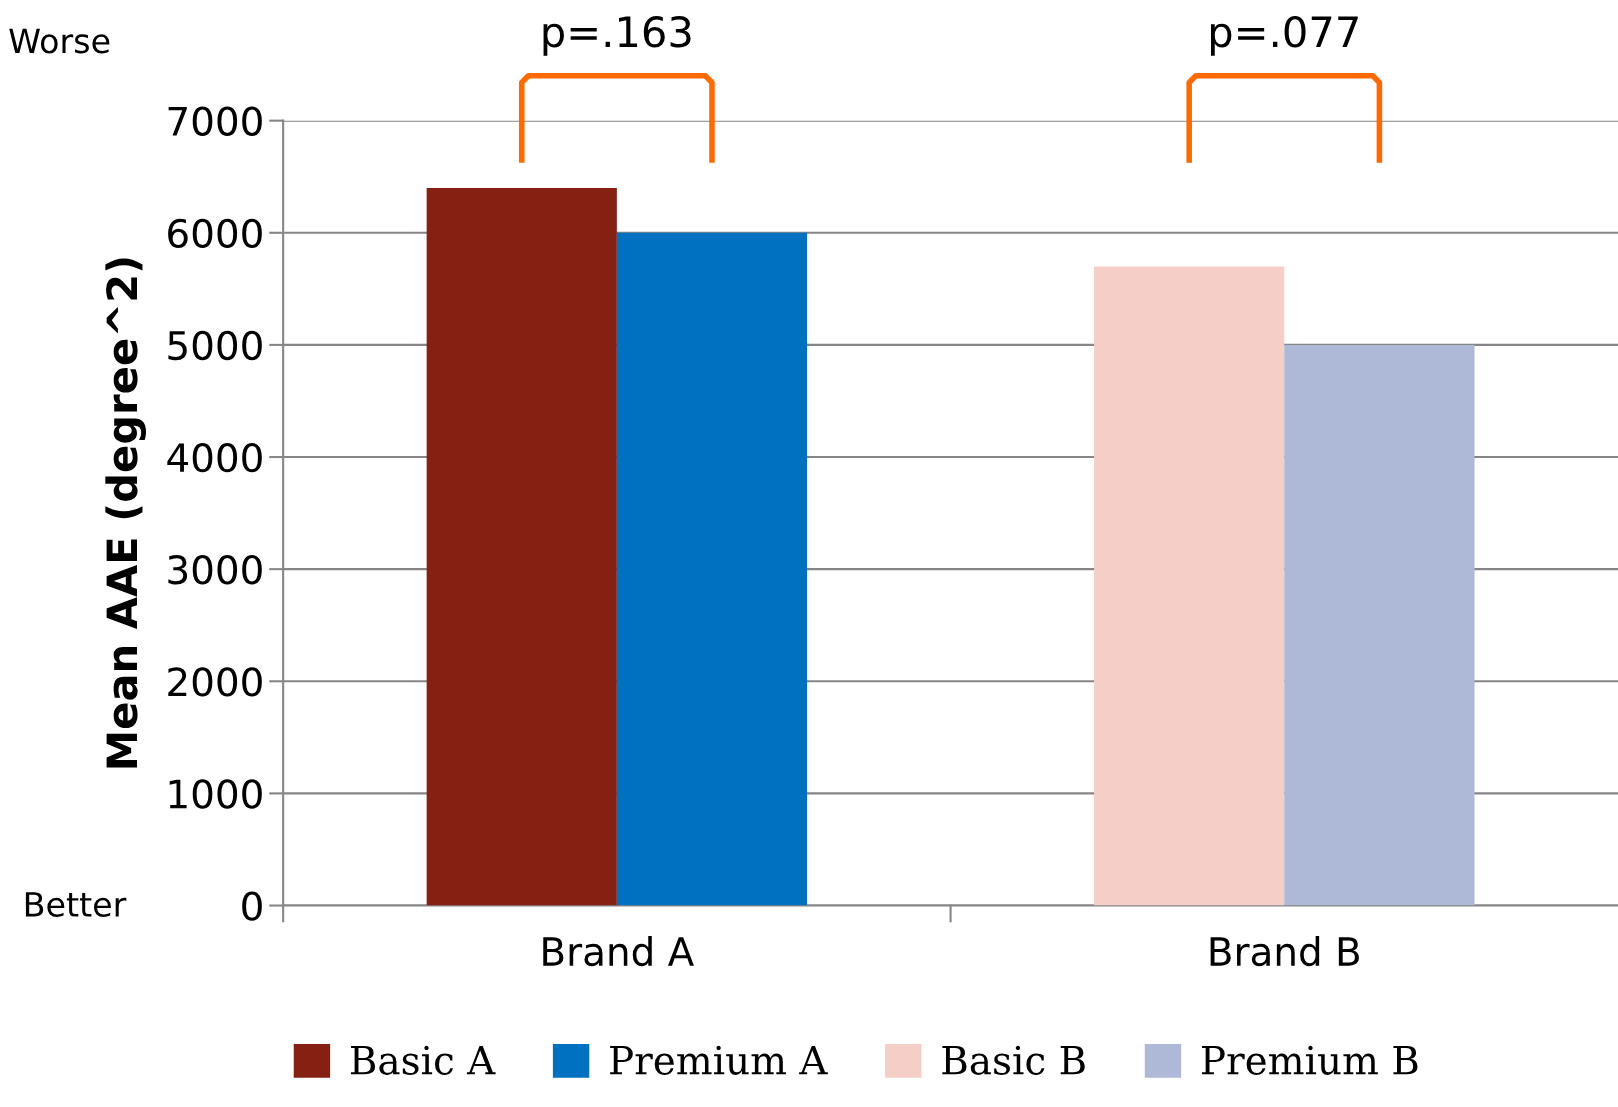 The width and height of the screenshot is (1618, 1107). I want to click on y-tick-label: 5000, so click(215, 345).